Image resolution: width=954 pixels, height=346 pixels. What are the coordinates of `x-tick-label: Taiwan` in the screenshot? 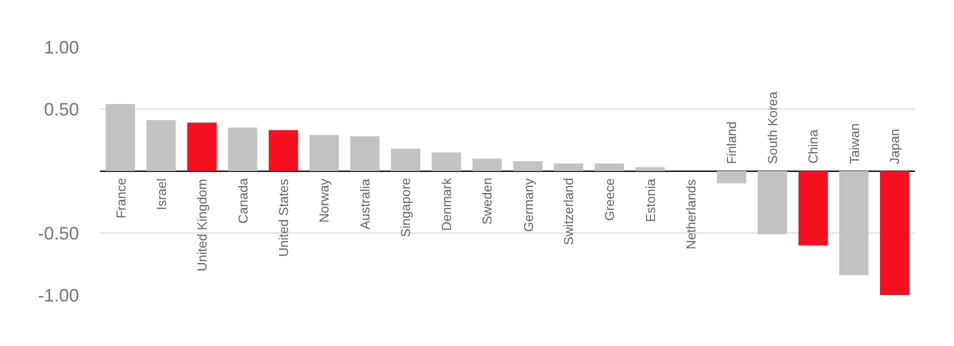 It's located at (854, 143).